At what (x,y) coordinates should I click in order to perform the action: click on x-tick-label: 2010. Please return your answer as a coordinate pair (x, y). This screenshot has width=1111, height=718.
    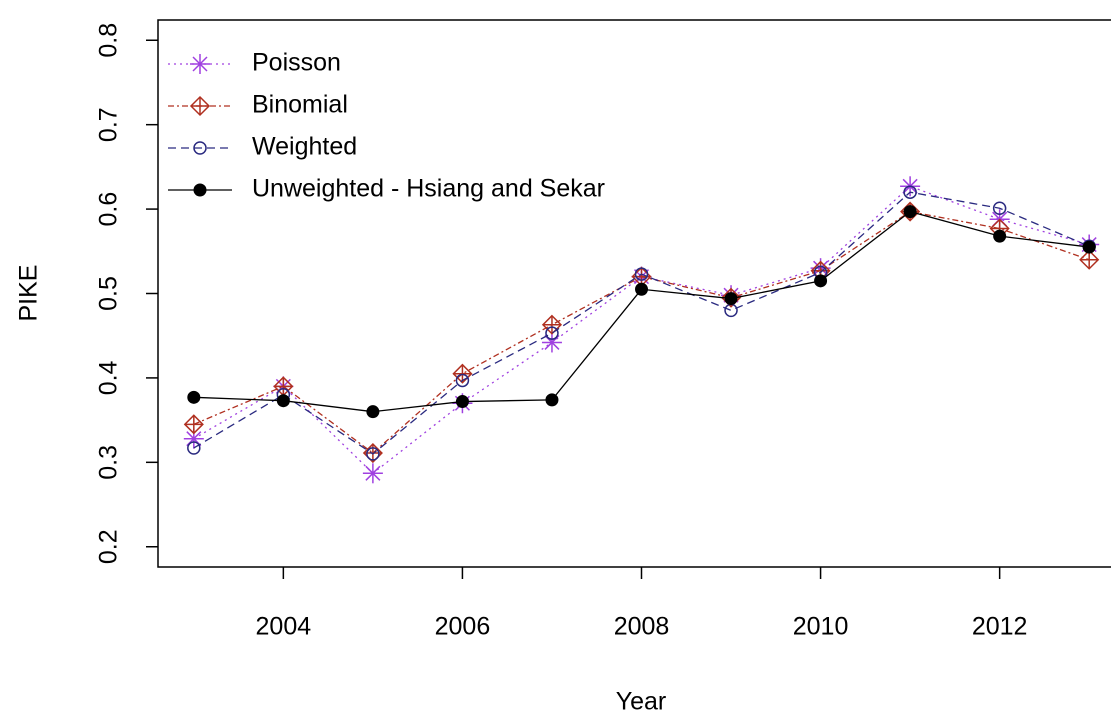
    Looking at the image, I should click on (821, 627).